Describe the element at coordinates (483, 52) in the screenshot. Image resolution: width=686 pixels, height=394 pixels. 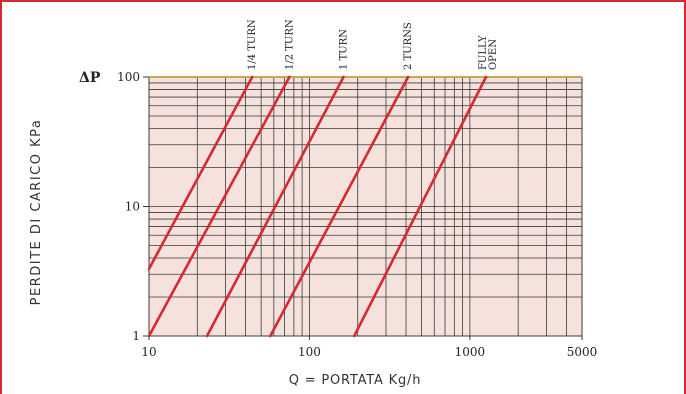
I see `series-label: FULLY` at that location.